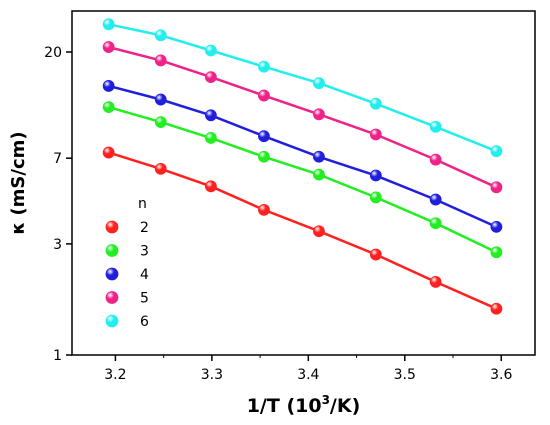 Image resolution: width=550 pixels, height=425 pixels. What do you see at coordinates (144, 299) in the screenshot?
I see `legend-label-5: 5` at bounding box center [144, 299].